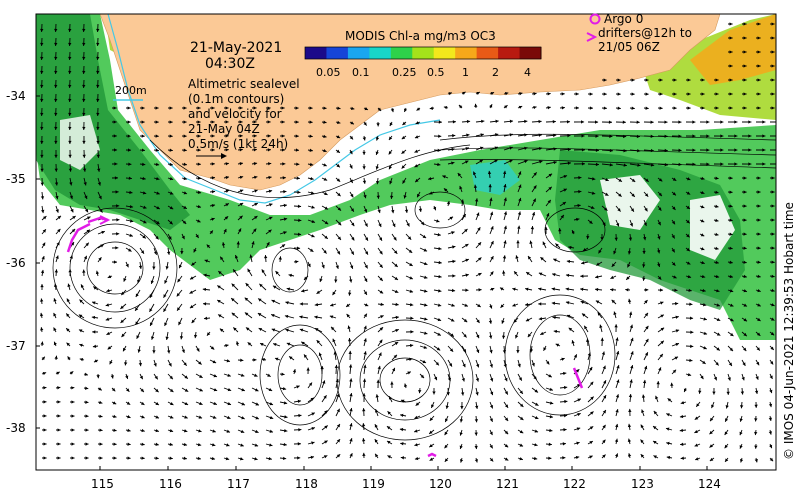 This screenshot has height=500, width=800. What do you see at coordinates (238, 484) in the screenshot?
I see `x-tick-label: 117` at bounding box center [238, 484].